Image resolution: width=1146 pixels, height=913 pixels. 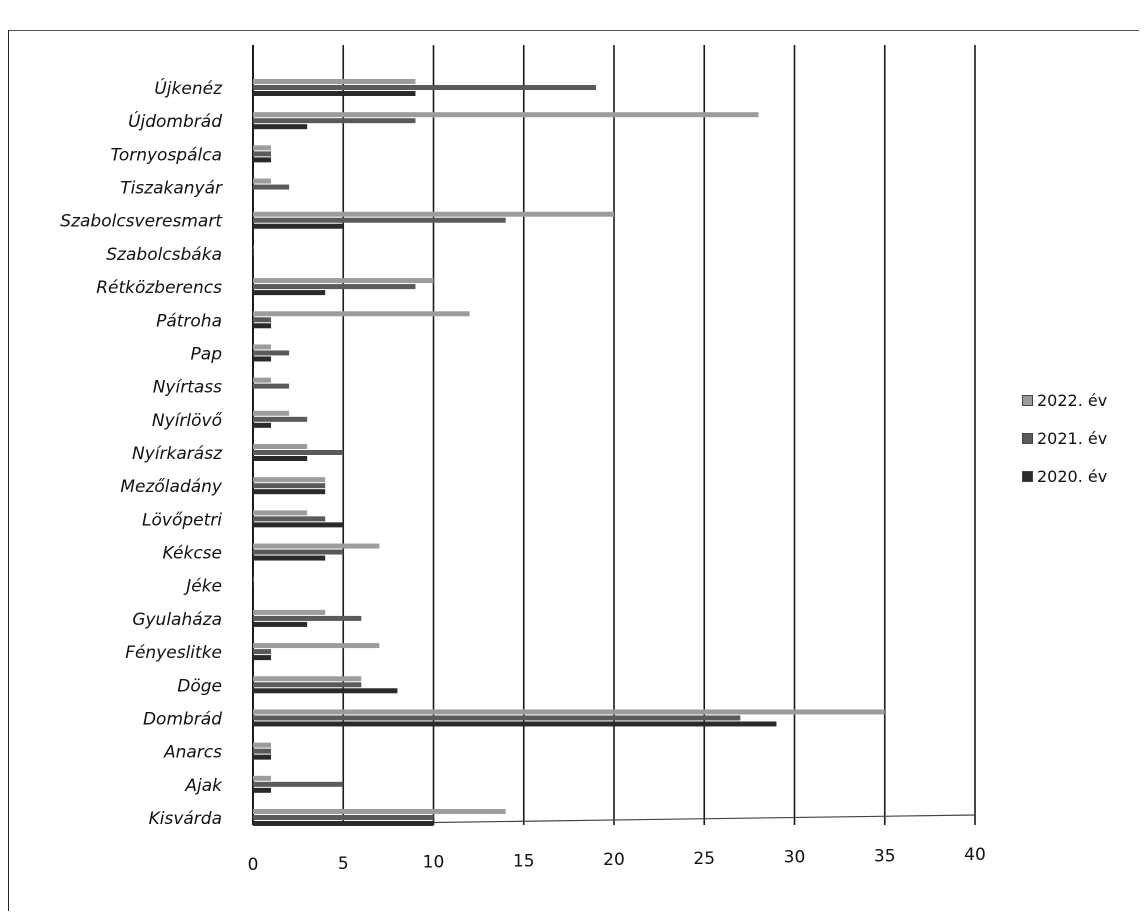 I want to click on legend-item: 2020. év, so click(x=1064, y=476).